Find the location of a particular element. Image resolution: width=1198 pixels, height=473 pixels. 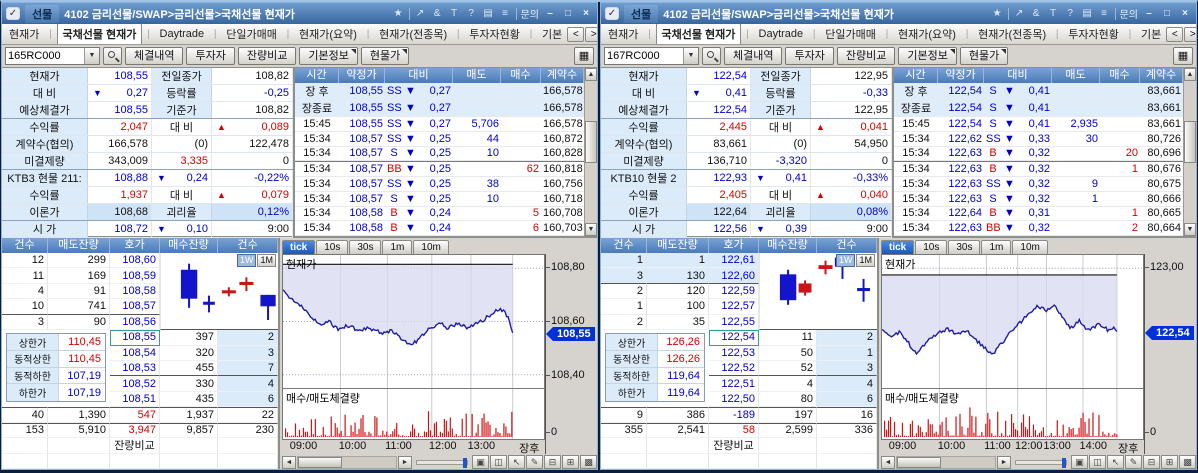

text-tool-icon: T is located at coordinates (1053, 13).